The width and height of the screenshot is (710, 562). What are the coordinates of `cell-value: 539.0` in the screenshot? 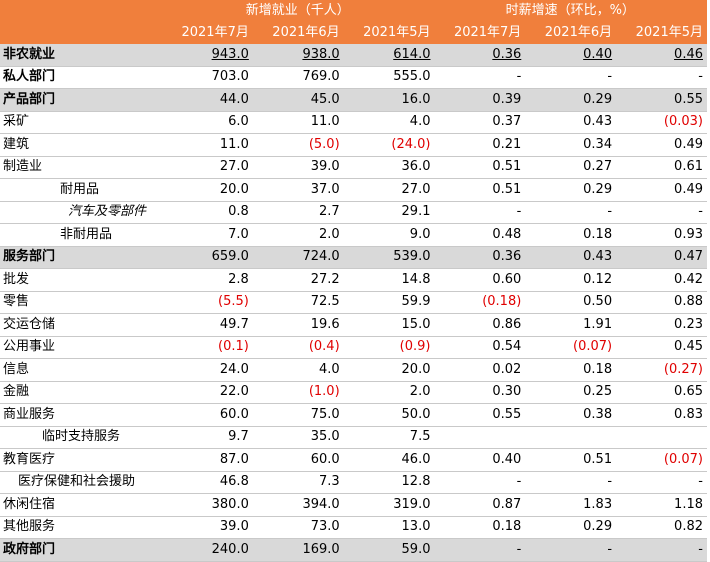 It's located at (412, 257).